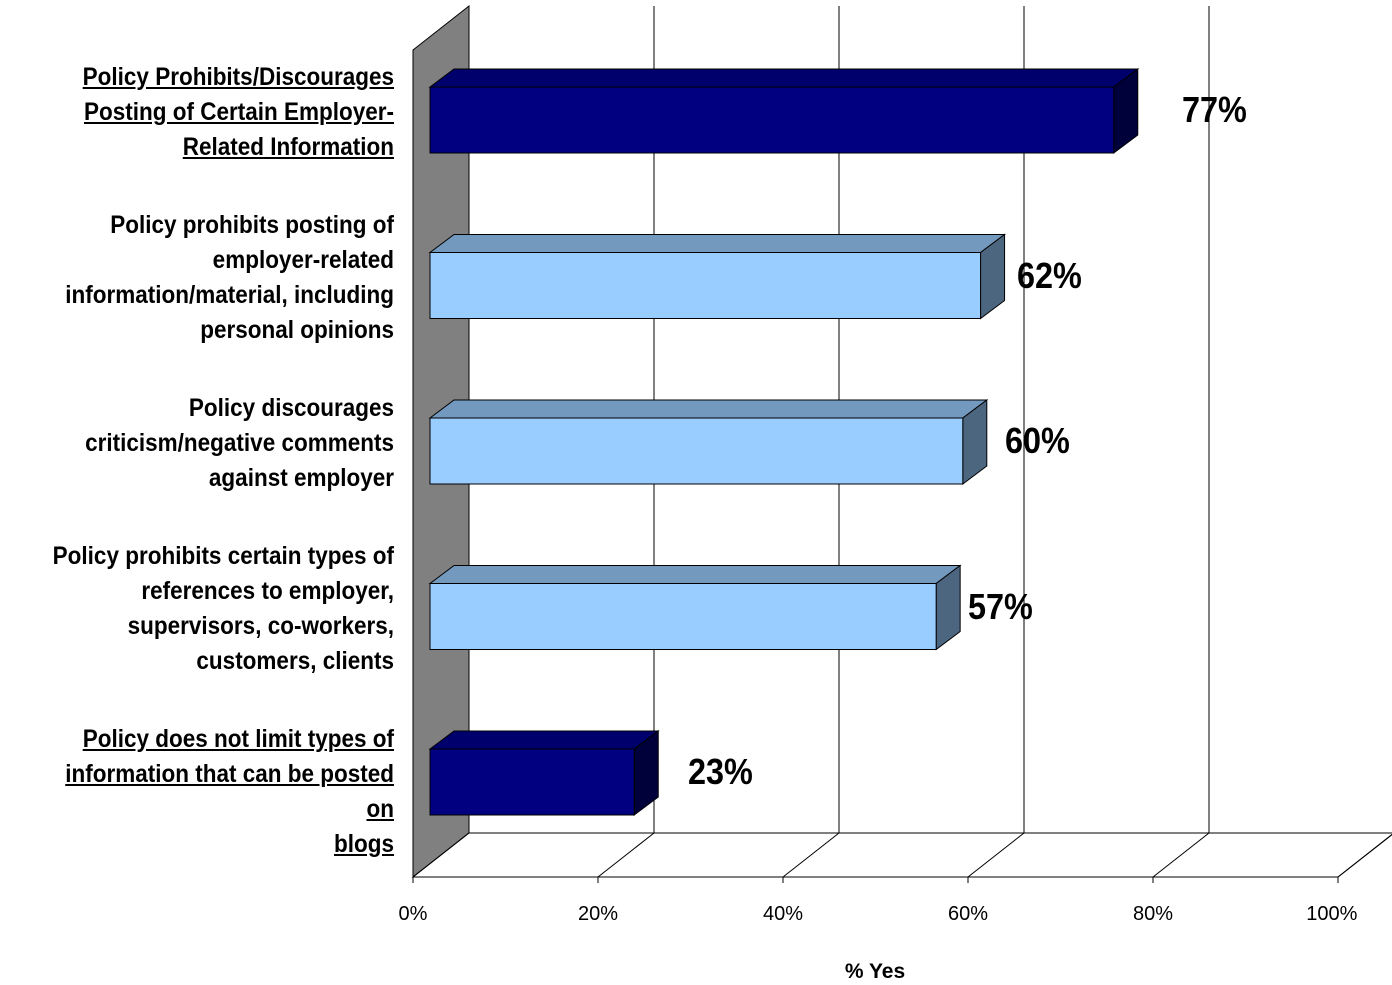 The width and height of the screenshot is (1392, 985). What do you see at coordinates (252, 224) in the screenshot?
I see `category-label-line: Policy prohibits posting of` at bounding box center [252, 224].